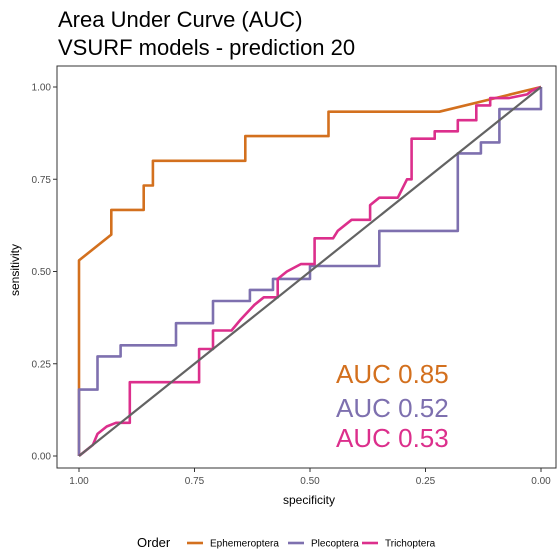  Describe the element at coordinates (15, 270) in the screenshot. I see `y-axis-label: sensitivity` at that location.